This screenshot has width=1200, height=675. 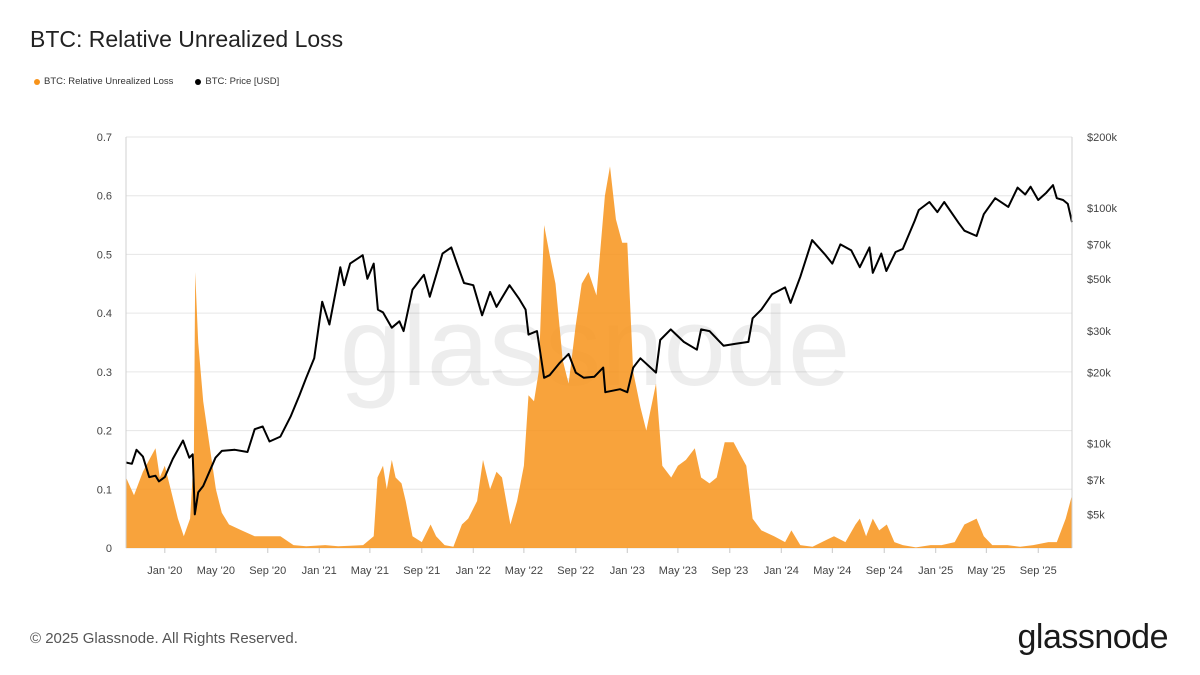 I want to click on y-right-tick-label: $100k, so click(x=1102, y=209).